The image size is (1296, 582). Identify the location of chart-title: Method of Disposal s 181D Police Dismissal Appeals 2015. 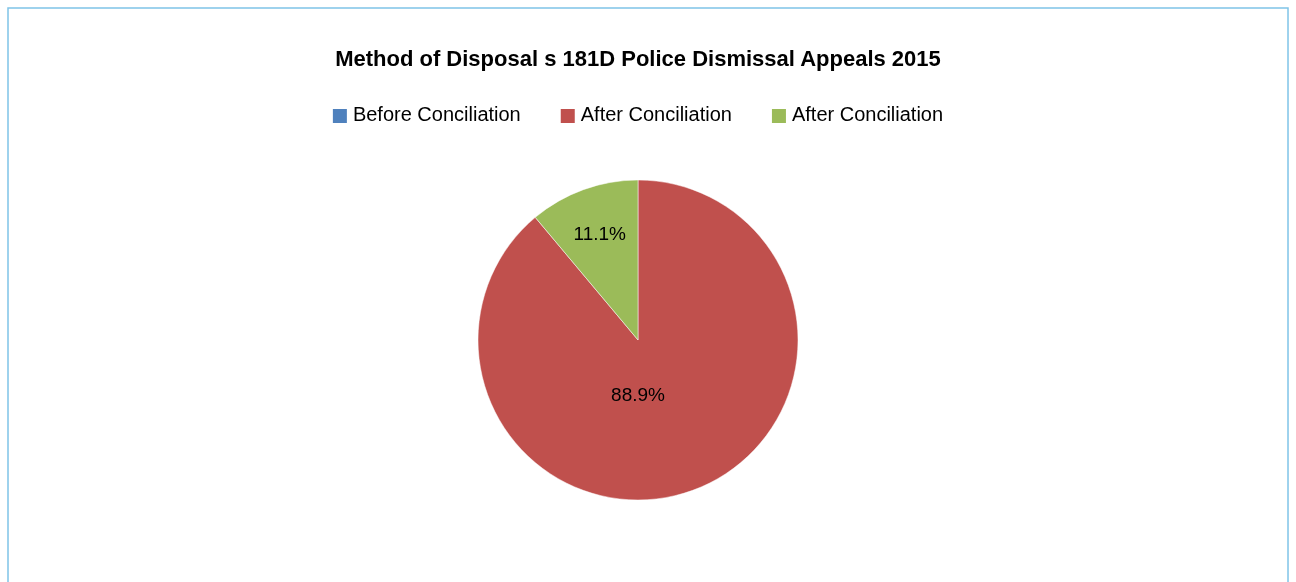
(638, 58).